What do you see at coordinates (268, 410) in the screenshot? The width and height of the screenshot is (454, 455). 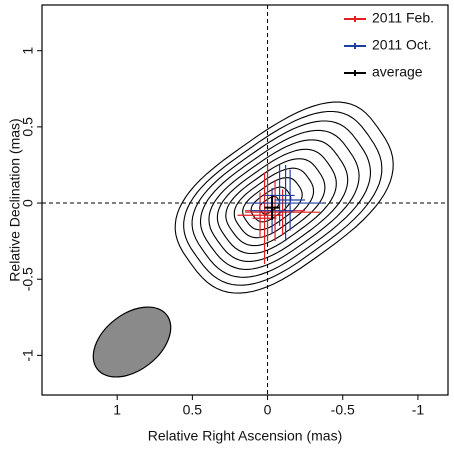 I see `x-tick-label: 0` at bounding box center [268, 410].